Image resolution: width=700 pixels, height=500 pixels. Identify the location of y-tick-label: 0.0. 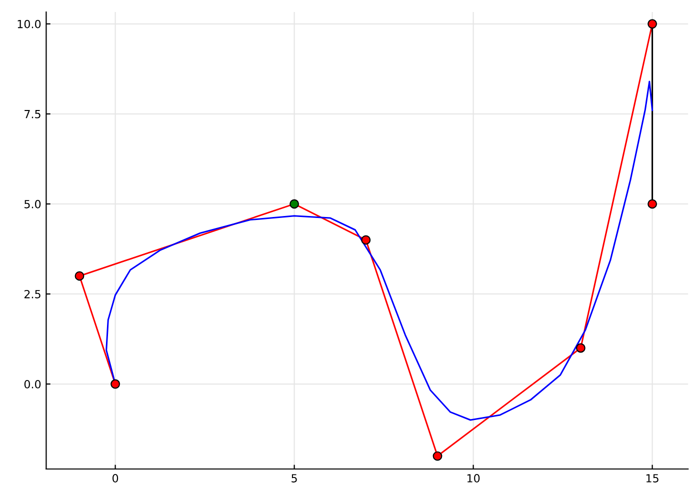
(32, 384).